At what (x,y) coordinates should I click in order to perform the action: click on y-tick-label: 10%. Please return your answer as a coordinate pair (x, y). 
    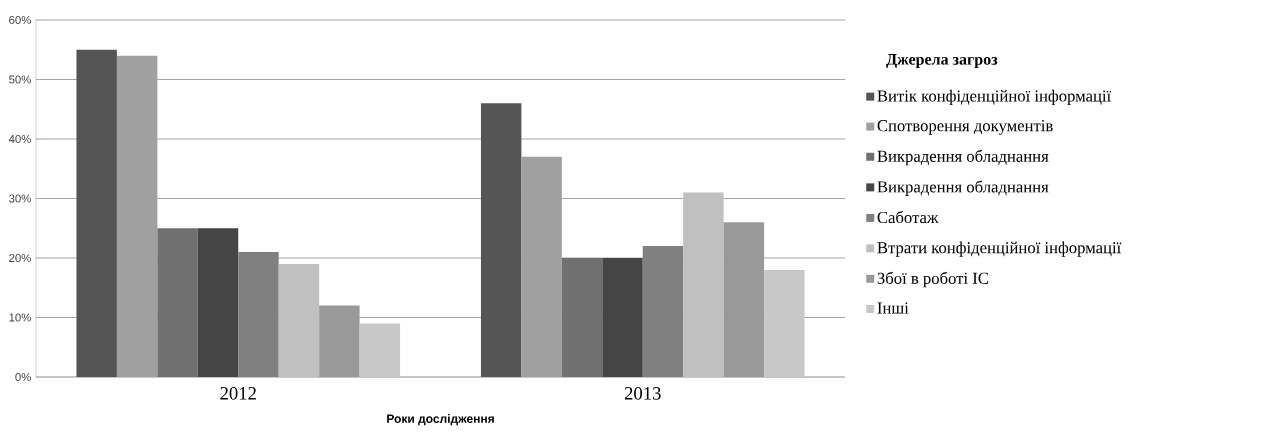
    Looking at the image, I should click on (20, 317).